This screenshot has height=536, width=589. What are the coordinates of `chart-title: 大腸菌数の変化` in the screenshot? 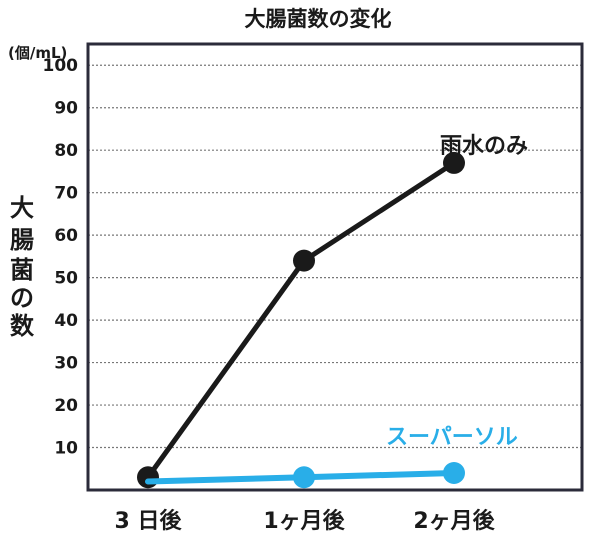 It's located at (318, 19).